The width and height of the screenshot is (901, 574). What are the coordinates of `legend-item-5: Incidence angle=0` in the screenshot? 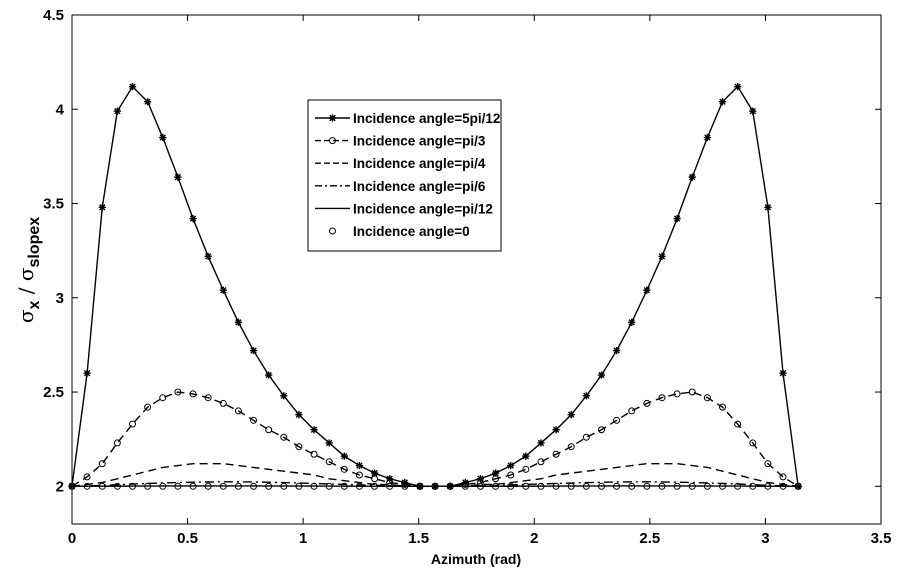 It's located at (399, 231).